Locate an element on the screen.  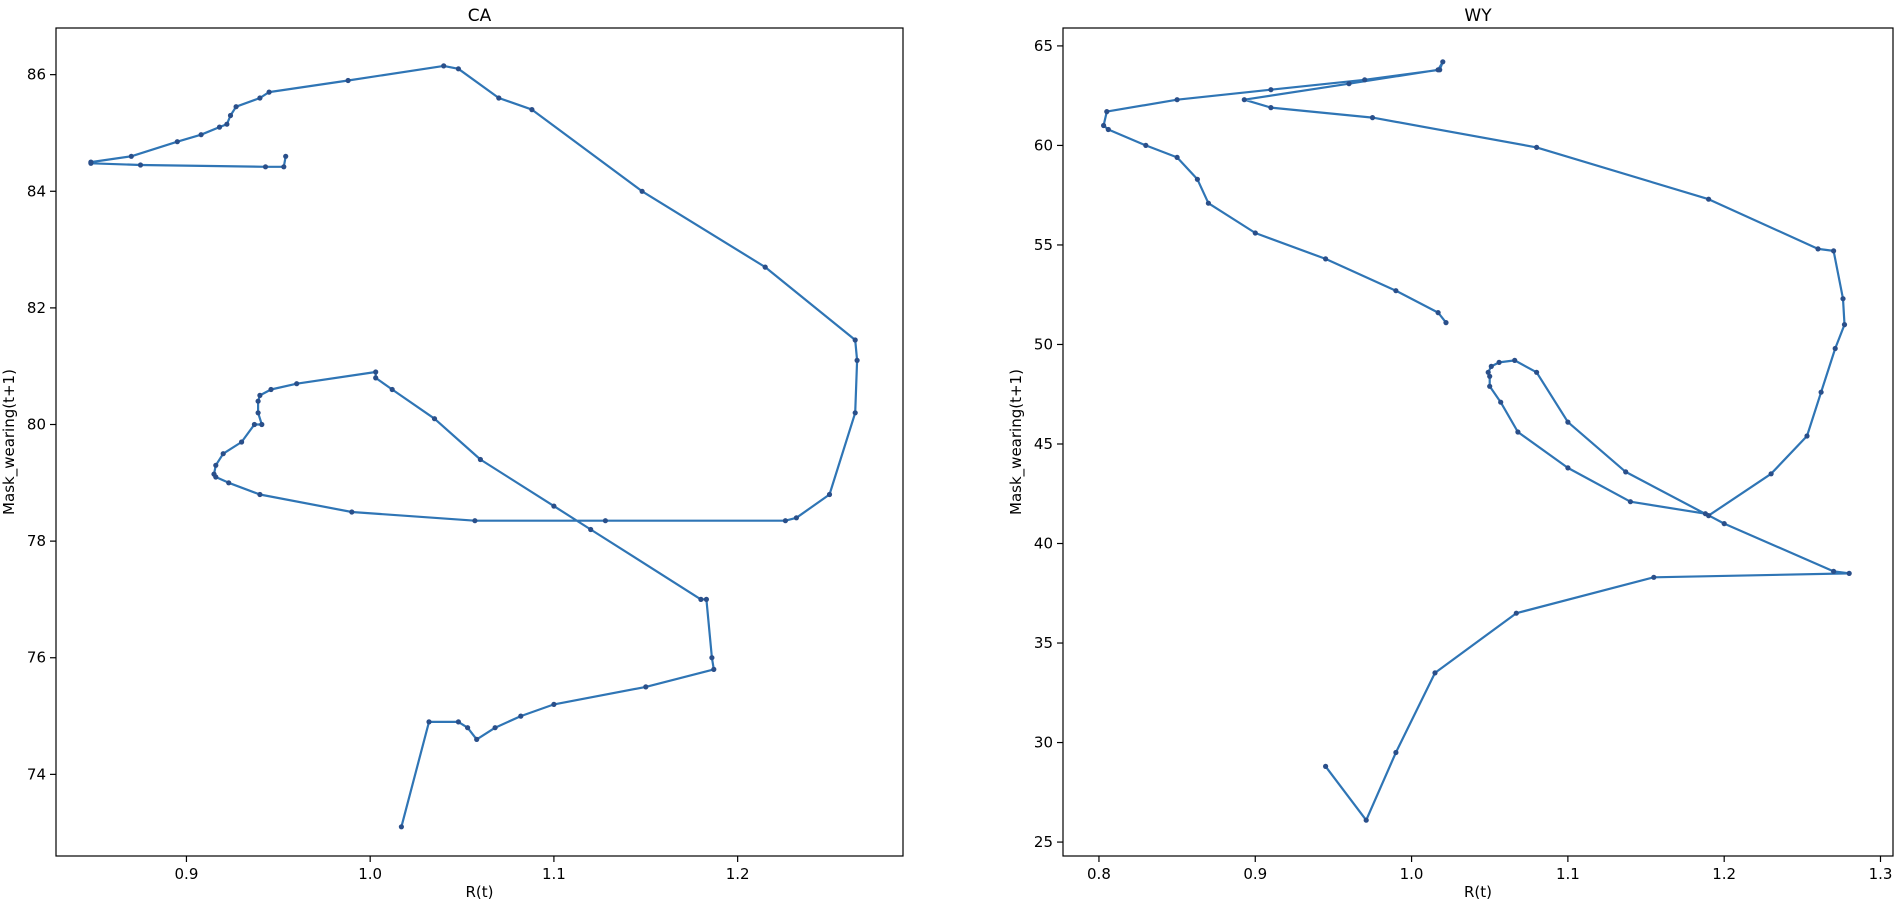
wy-x-tick-label: 0.8 is located at coordinates (1099, 874).